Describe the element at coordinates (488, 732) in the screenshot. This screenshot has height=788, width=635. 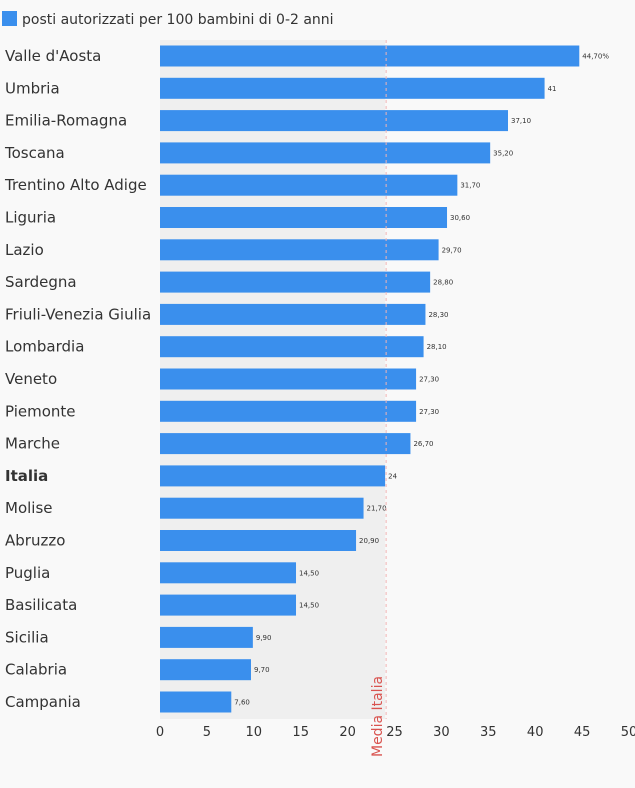
I see `x-tick-label: 35` at that location.